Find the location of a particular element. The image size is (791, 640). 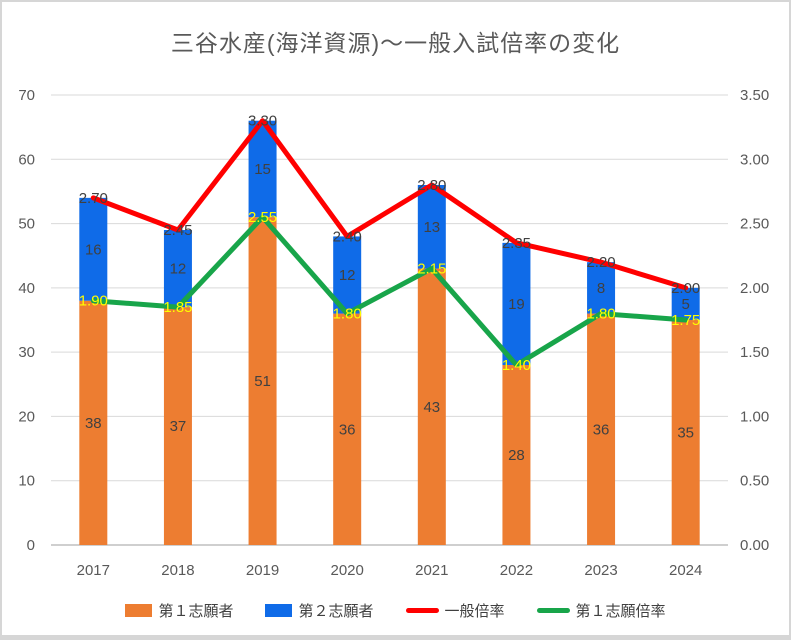

bar-value-label-first-choice: 37 is located at coordinates (178, 426).